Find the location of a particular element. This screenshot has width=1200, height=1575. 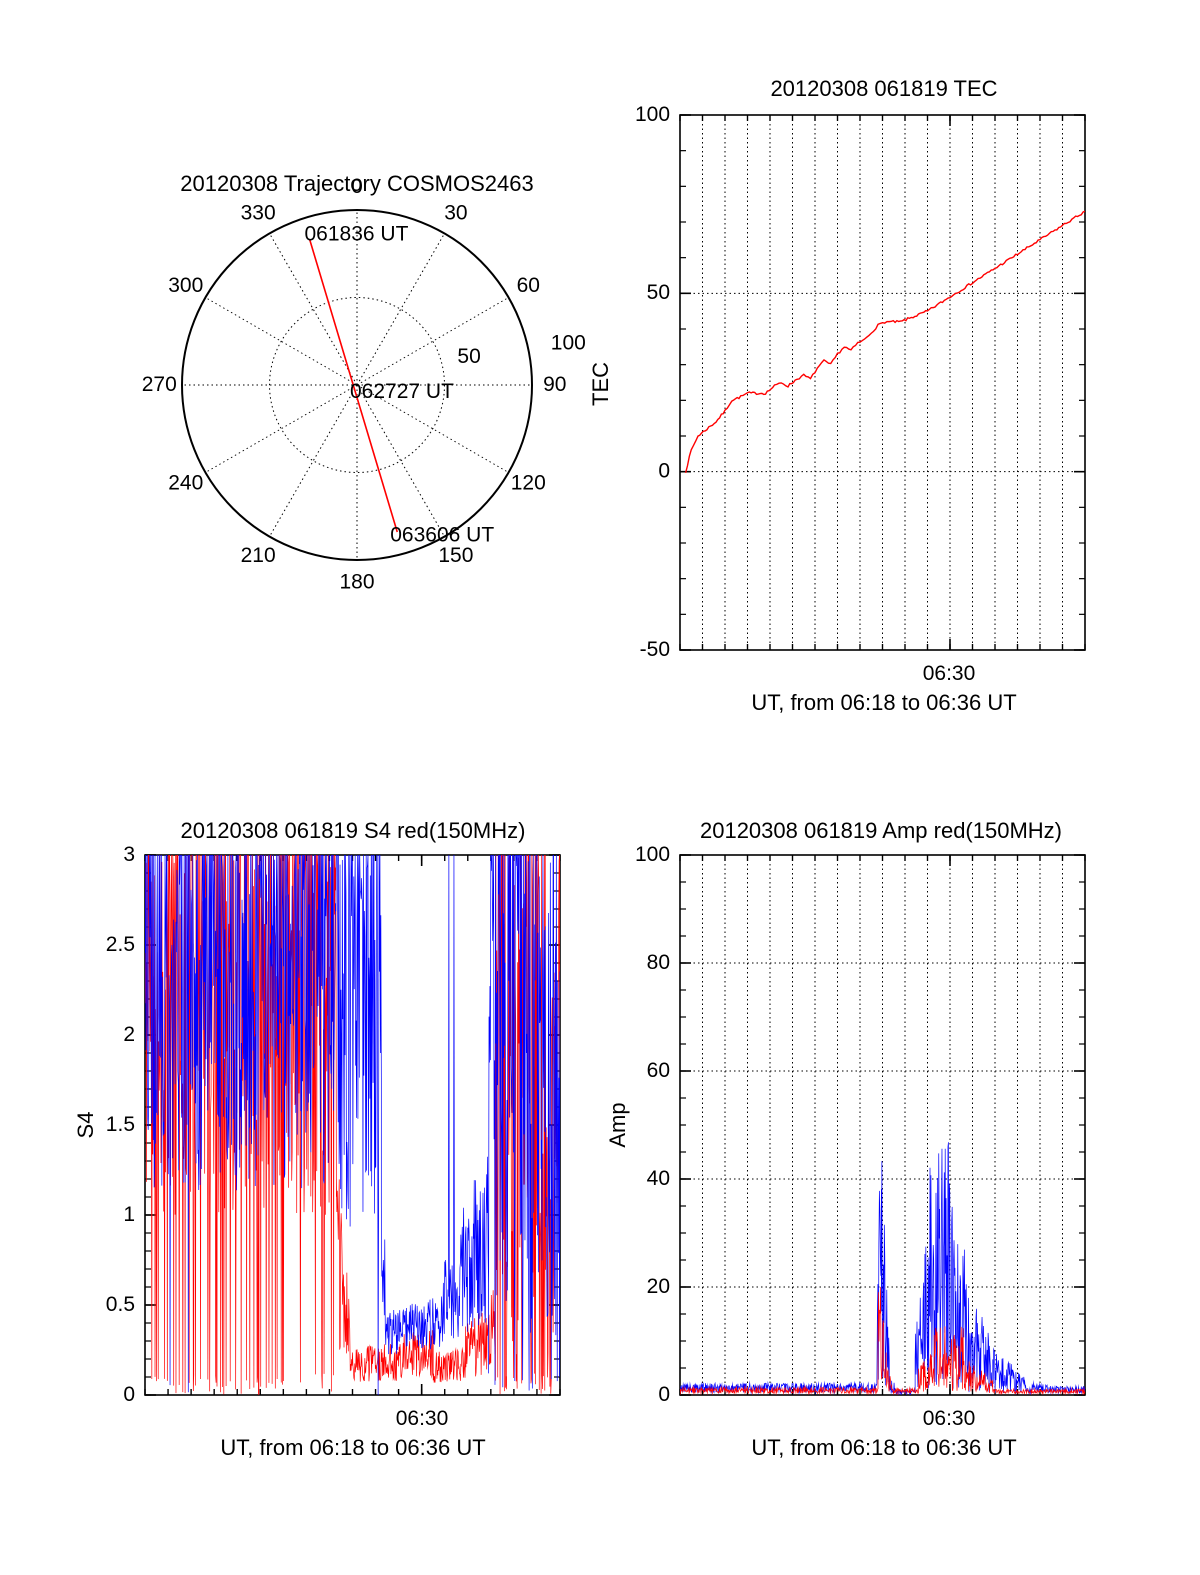

s4-xtick-label: 06:30 is located at coordinates (422, 1418).